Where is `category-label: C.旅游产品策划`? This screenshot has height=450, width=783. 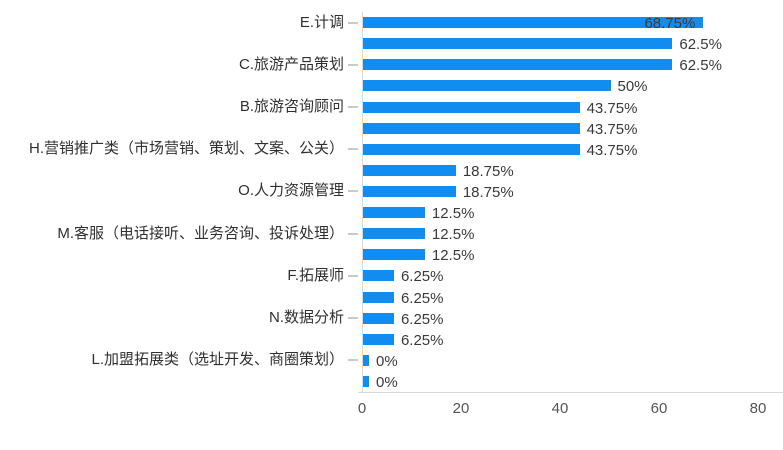
category-label: C.旅游产品策划 is located at coordinates (291, 64).